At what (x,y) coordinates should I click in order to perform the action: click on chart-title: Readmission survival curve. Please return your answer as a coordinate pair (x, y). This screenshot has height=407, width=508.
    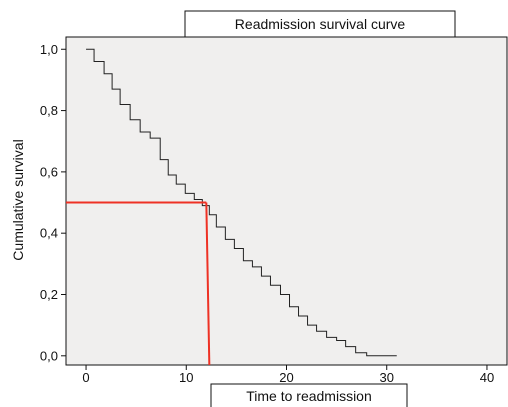
    Looking at the image, I should click on (320, 24).